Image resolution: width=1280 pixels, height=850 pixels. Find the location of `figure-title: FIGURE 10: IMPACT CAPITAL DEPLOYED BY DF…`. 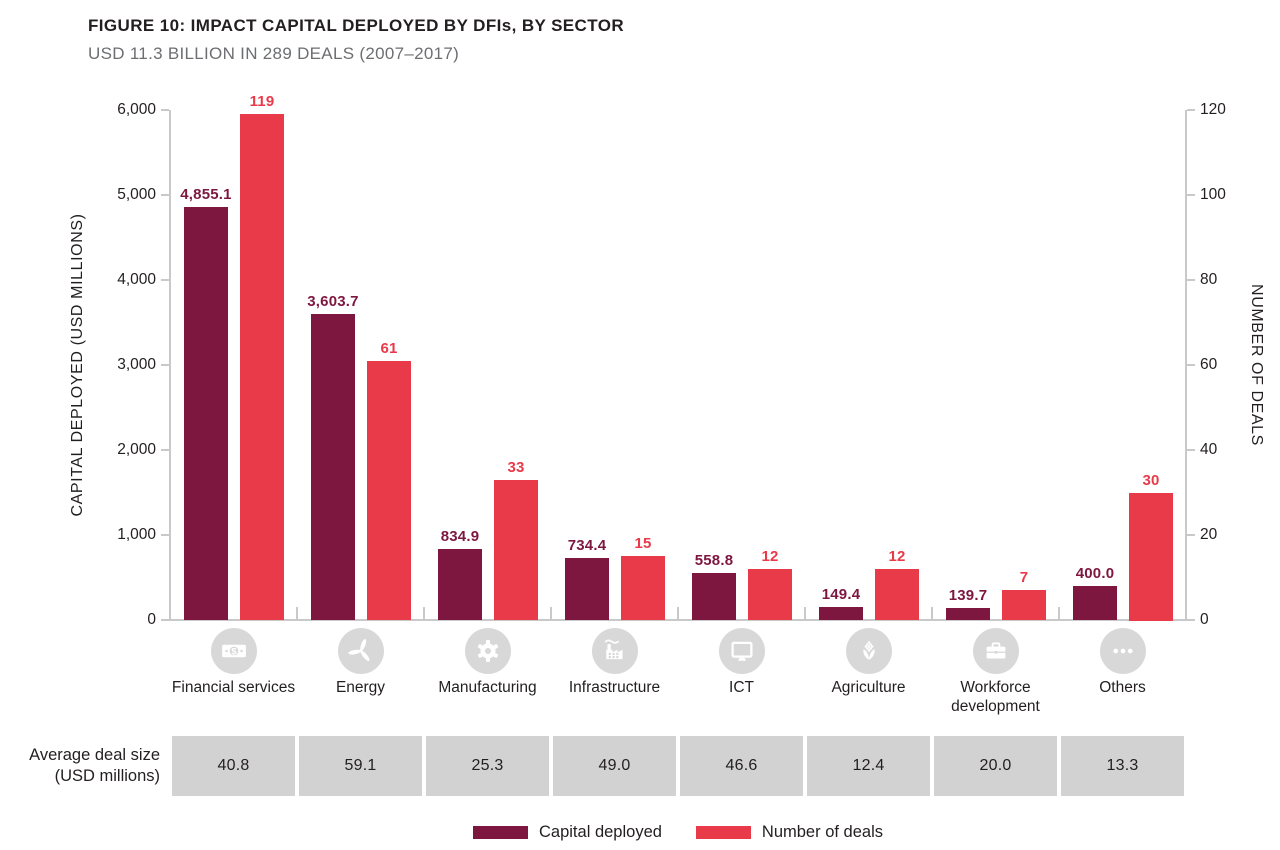

figure-title: FIGURE 10: IMPACT CAPITAL DEPLOYED BY DF… is located at coordinates (356, 25).